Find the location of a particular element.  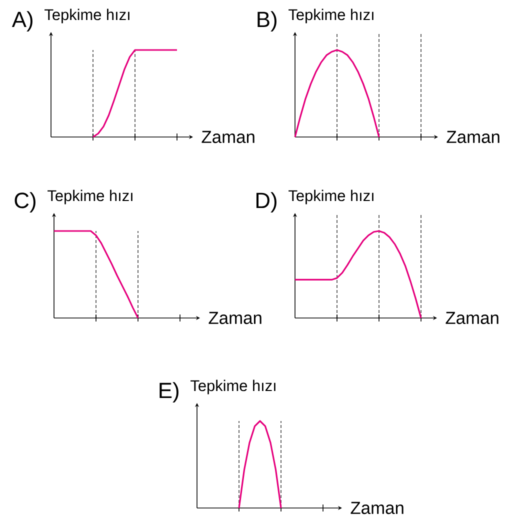

chart-title: E) is located at coordinates (169, 392).